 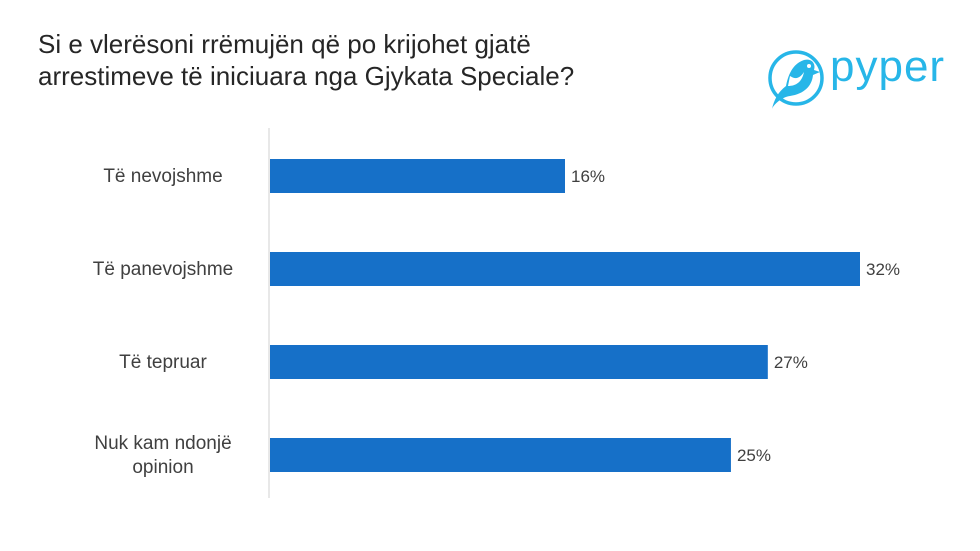 I want to click on category-label-1: Të nevojshme, so click(x=162, y=176).